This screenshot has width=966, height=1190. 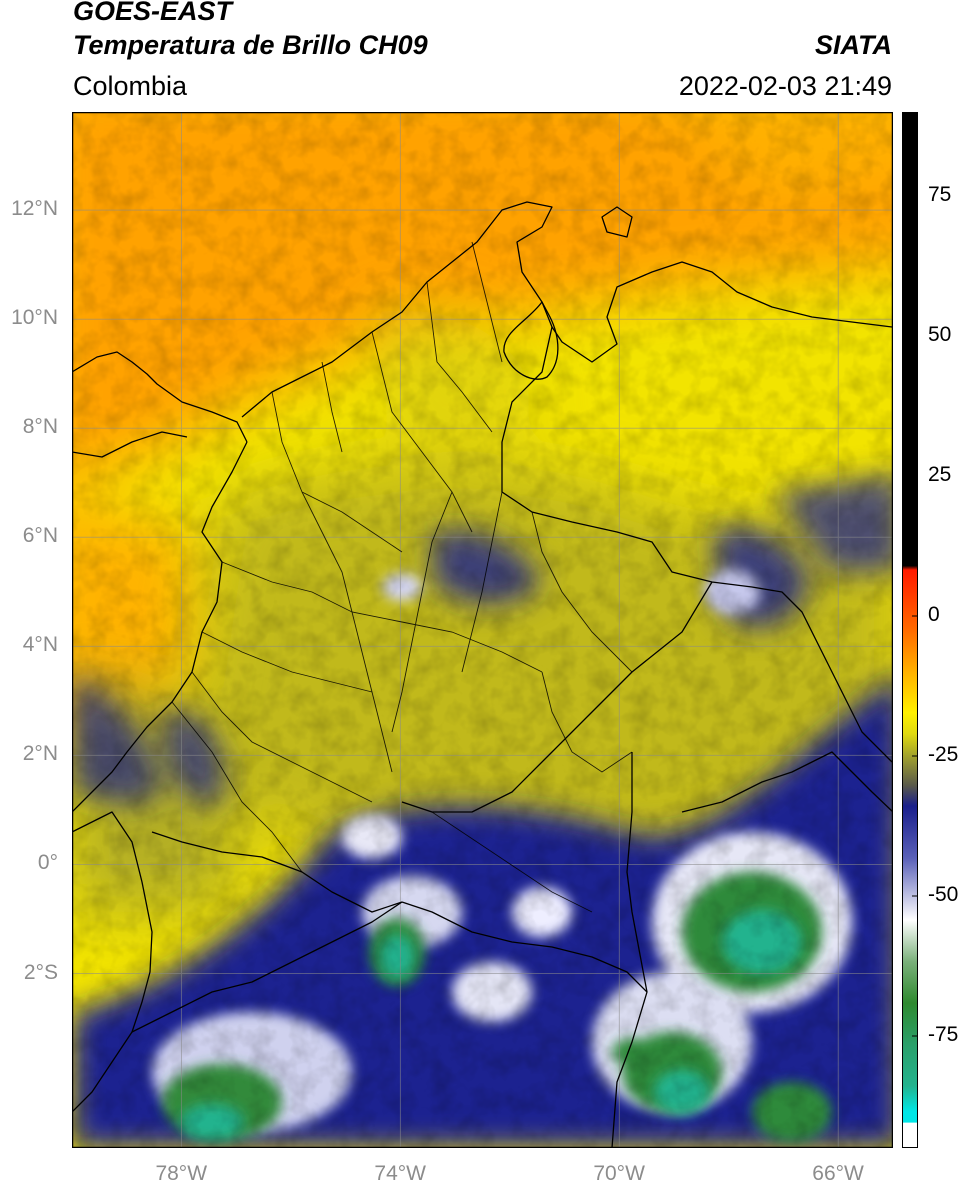 I want to click on latitude-tick-label: 8°N, so click(x=40, y=427).